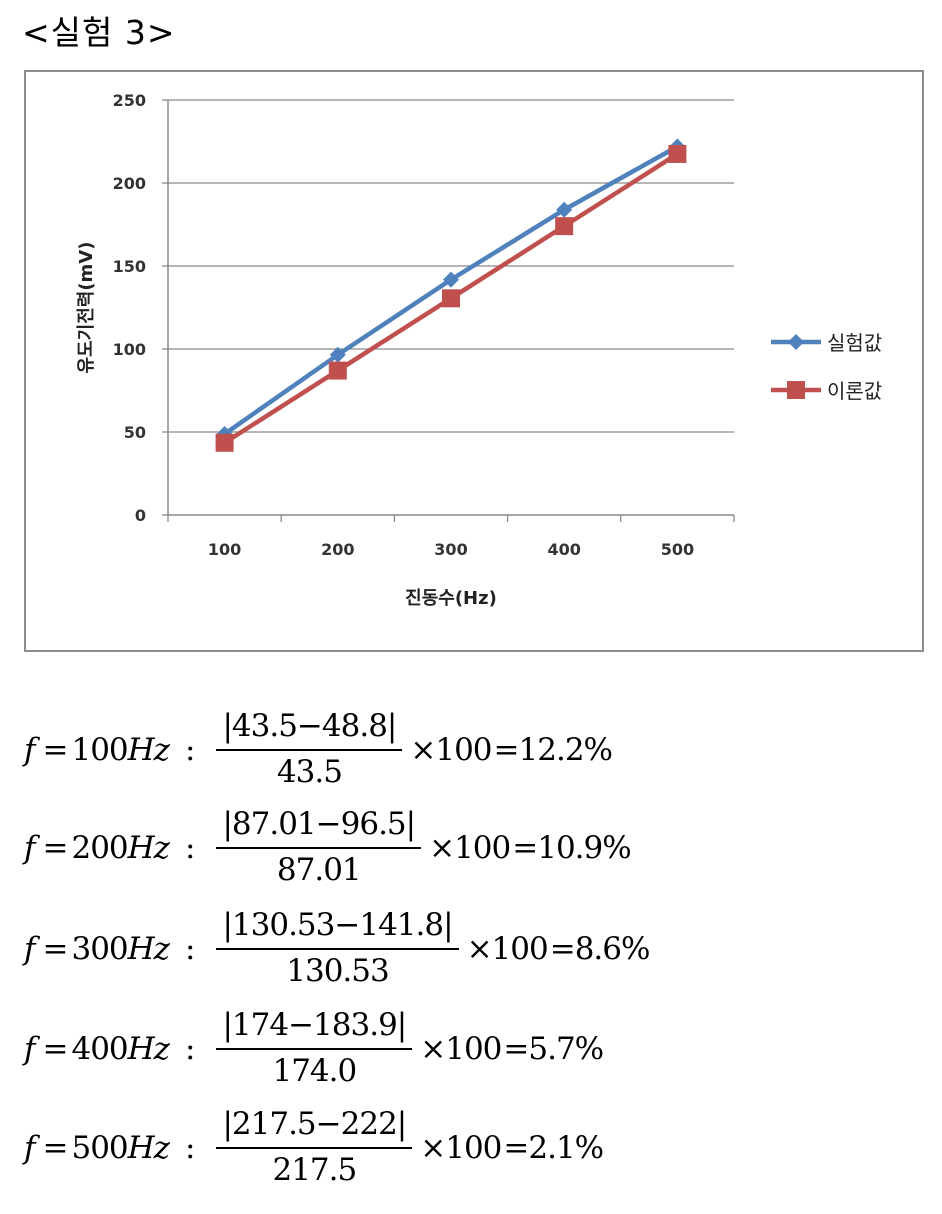 The height and width of the screenshot is (1214, 942). What do you see at coordinates (86, 308) in the screenshot?
I see `y-axis-label: 유도기전력(mV)` at bounding box center [86, 308].